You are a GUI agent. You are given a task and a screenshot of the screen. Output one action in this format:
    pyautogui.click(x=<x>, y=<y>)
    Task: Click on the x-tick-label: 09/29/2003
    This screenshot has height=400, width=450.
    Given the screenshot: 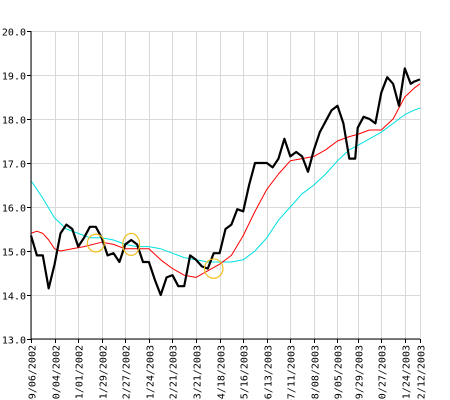 What is the action you would take?
    pyautogui.click(x=360, y=372)
    